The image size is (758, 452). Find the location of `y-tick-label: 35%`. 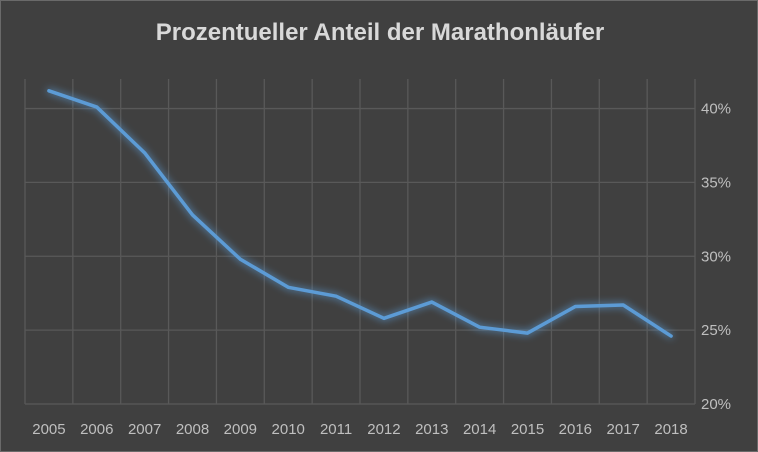

y-tick-label: 35% is located at coordinates (716, 182).